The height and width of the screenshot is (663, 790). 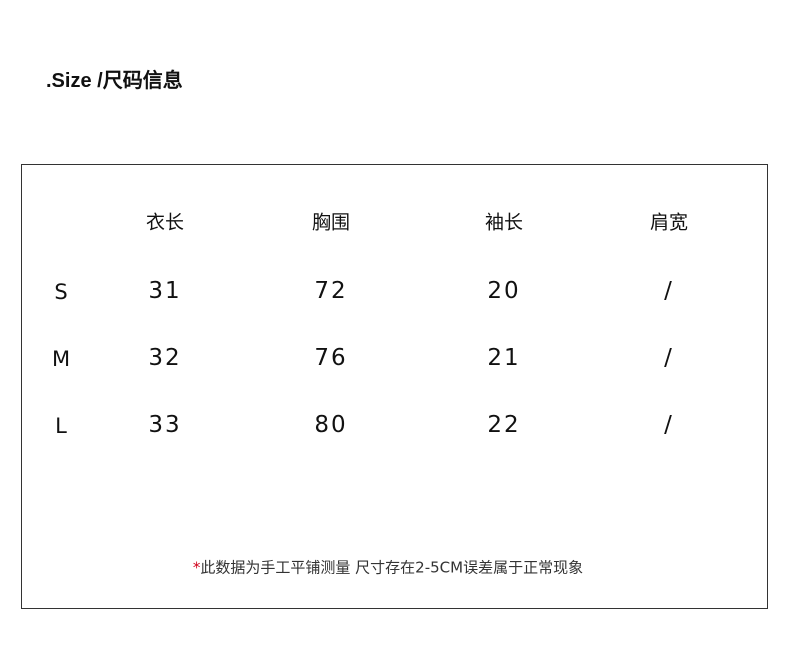 What do you see at coordinates (196, 567) in the screenshot?
I see `note-marker: *` at bounding box center [196, 567].